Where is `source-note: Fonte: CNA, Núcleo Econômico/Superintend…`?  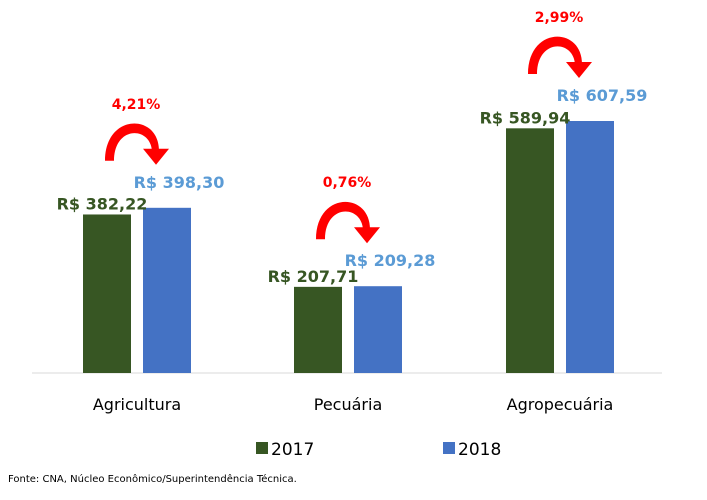
source-note: Fonte: CNA, Núcleo Econômico/Superintend… is located at coordinates (152, 479).